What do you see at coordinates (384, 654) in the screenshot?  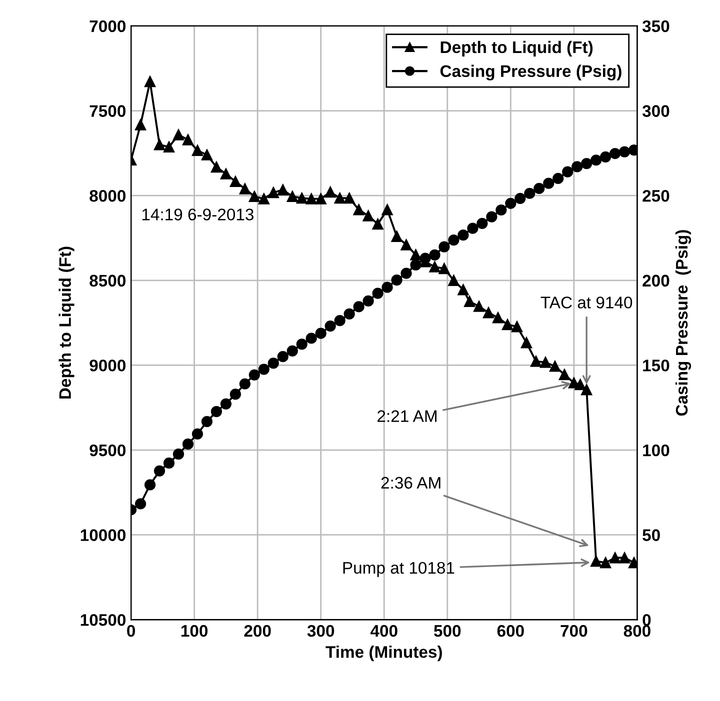 I see `x-axis-title: Time (Minutes)` at bounding box center [384, 654].